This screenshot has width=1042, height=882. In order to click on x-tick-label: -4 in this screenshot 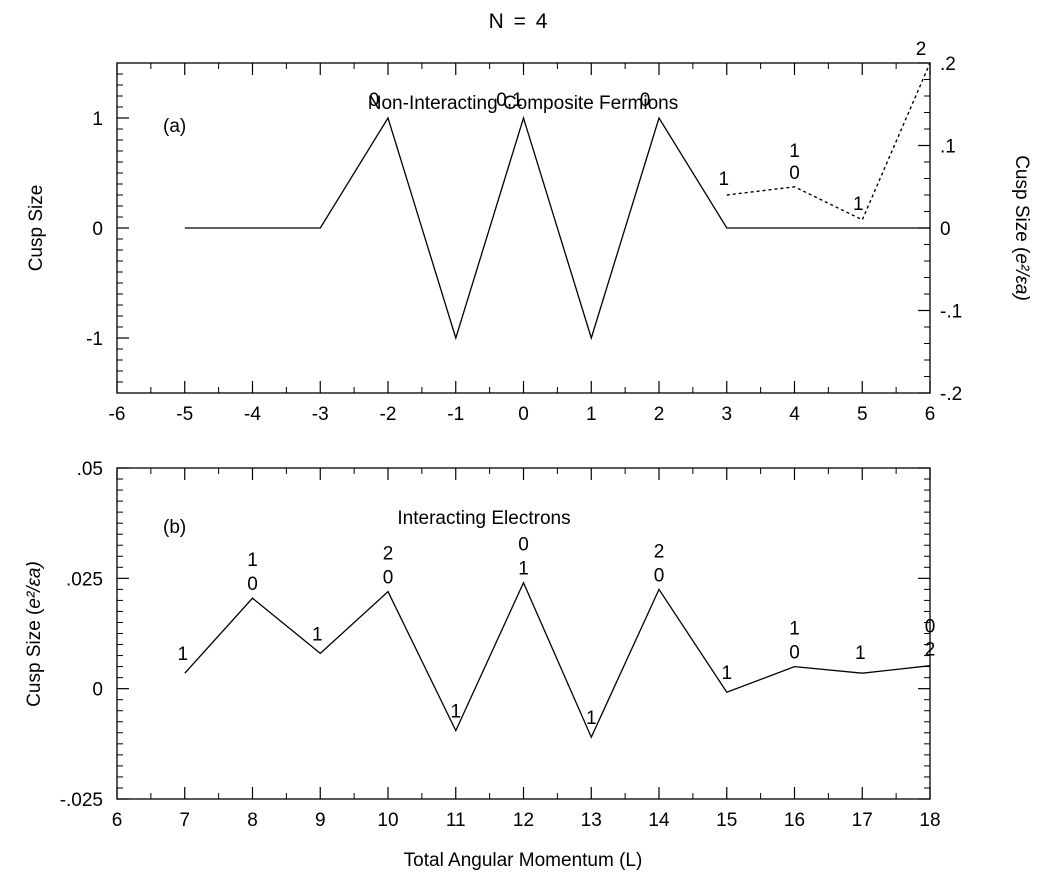, I will do `click(252, 414)`.